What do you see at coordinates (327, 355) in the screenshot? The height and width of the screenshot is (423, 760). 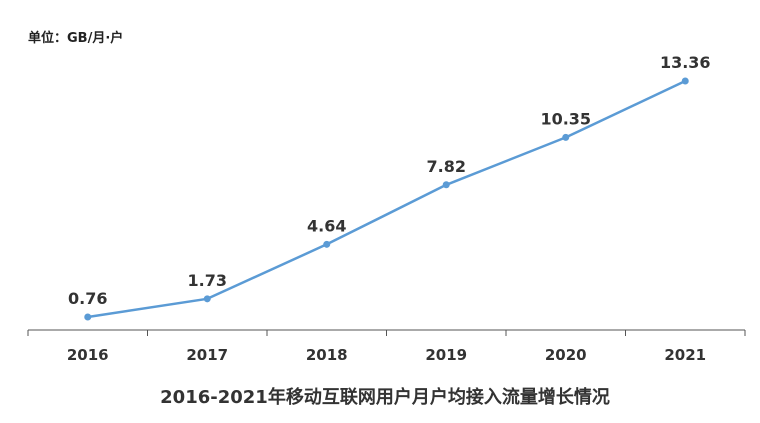 I see `x-tick-label: 2018` at bounding box center [327, 355].